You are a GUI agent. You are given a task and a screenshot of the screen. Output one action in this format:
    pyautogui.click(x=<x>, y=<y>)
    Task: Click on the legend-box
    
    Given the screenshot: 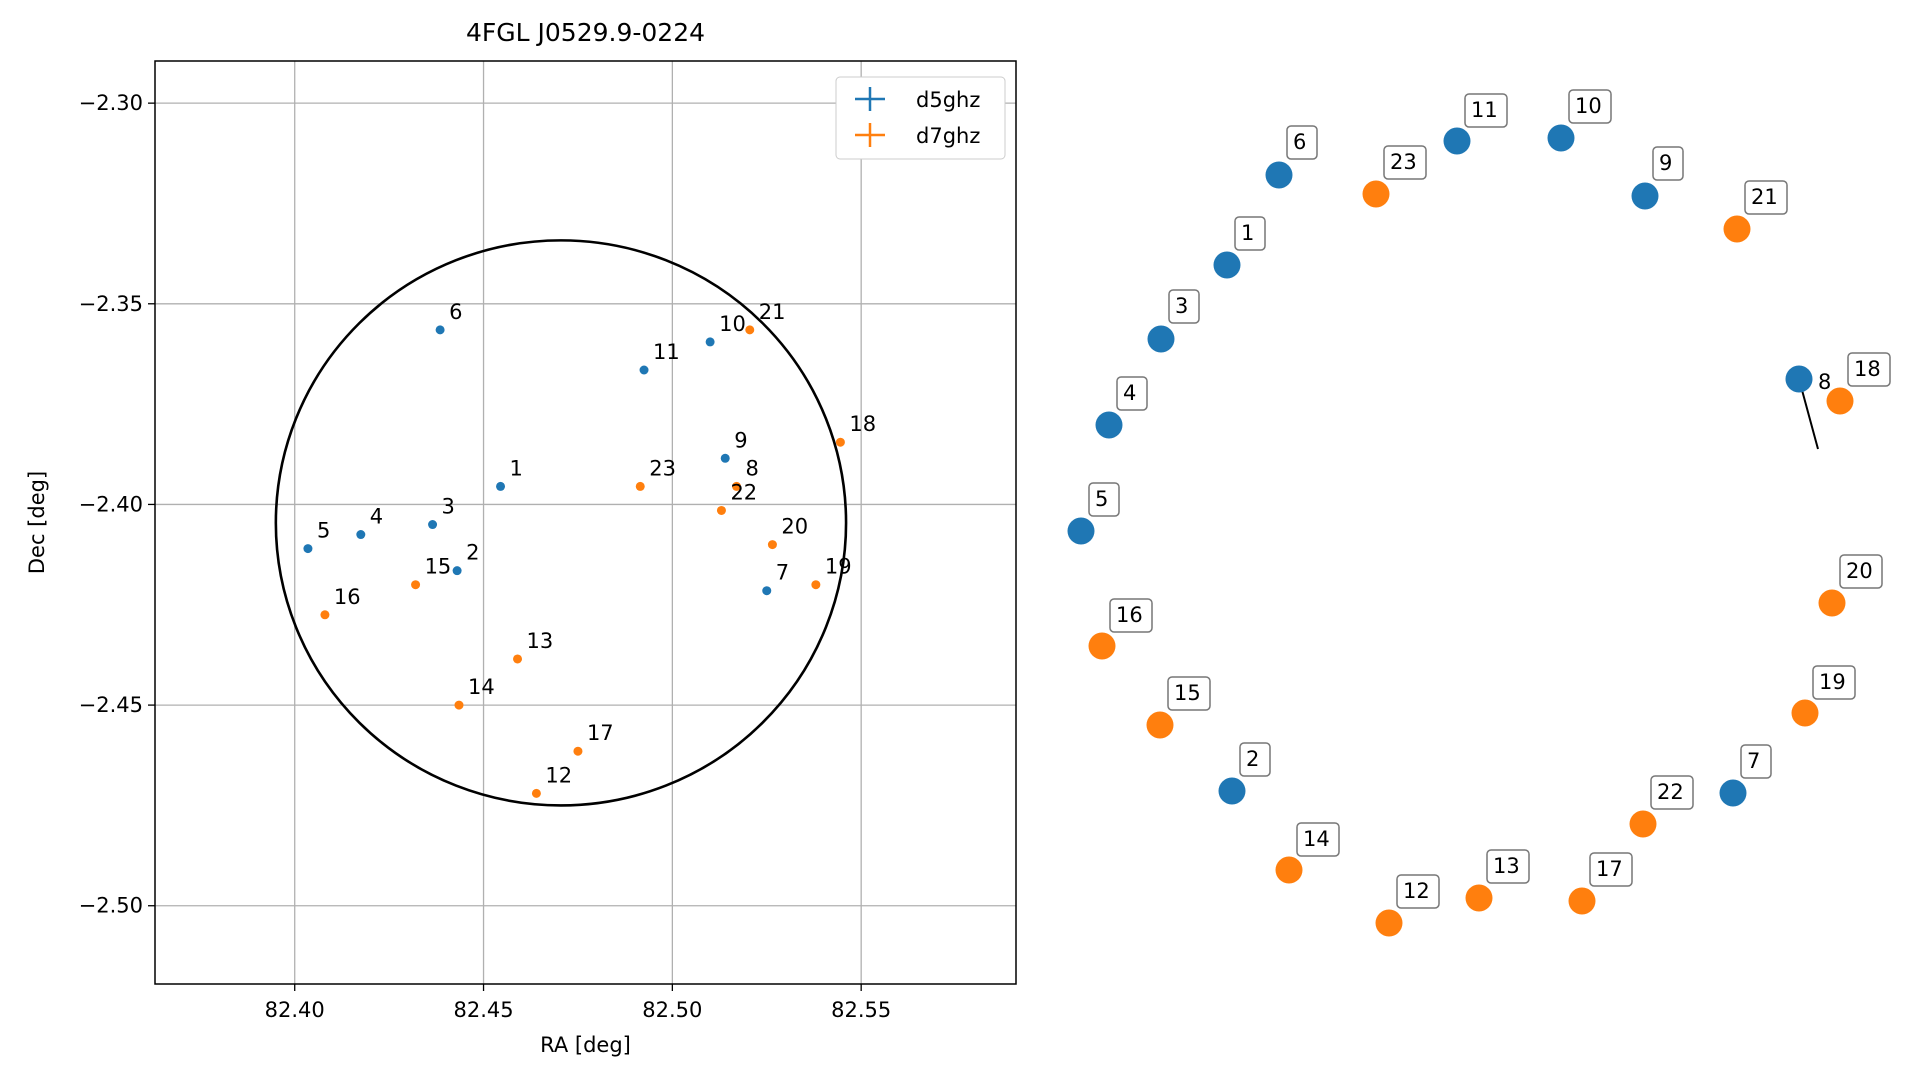 What is the action you would take?
    pyautogui.click(x=920, y=118)
    